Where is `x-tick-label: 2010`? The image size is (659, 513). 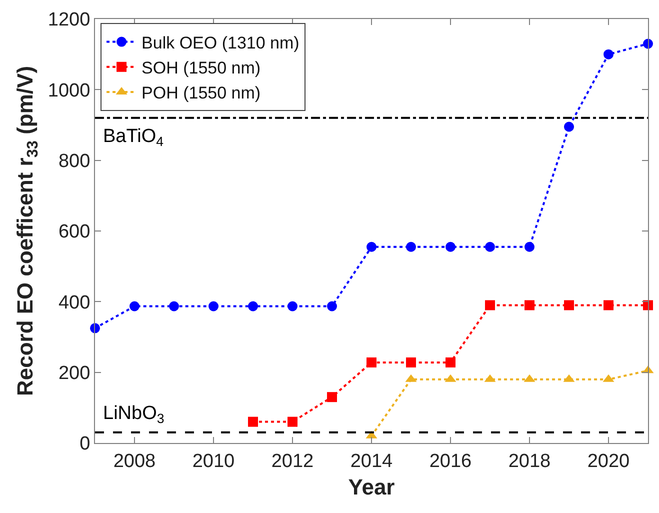 x-tick-label: 2010 is located at coordinates (213, 461).